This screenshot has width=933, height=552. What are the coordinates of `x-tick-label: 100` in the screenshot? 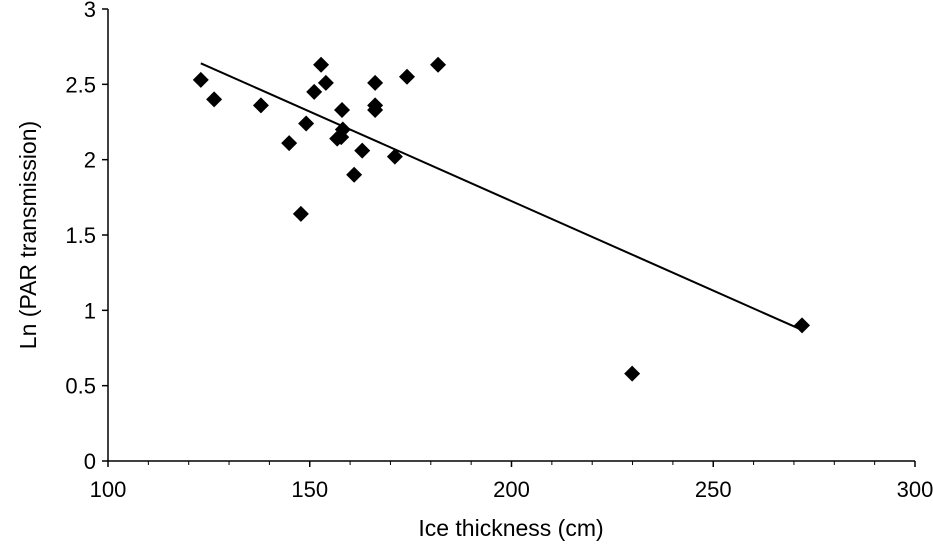 It's located at (108, 489).